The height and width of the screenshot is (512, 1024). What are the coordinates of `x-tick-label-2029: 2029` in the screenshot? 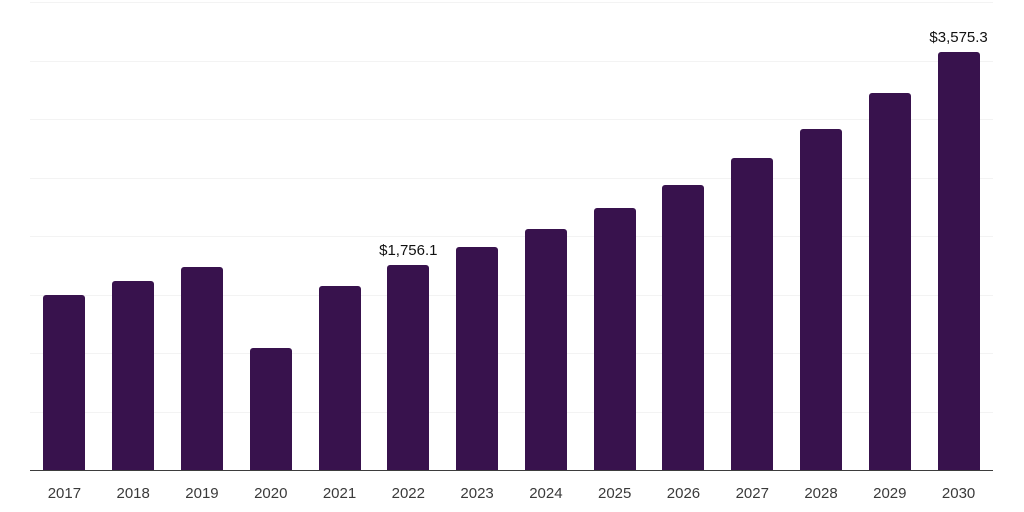 It's located at (890, 493).